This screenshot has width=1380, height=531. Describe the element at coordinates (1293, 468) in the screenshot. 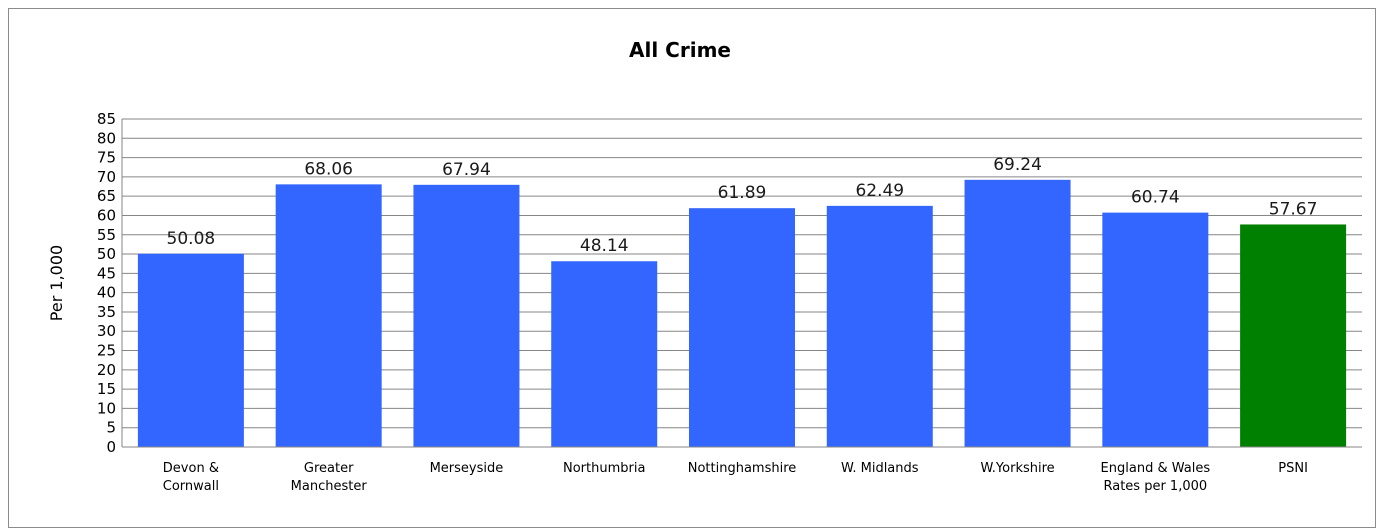

I see `x-tick-label: PSNI` at that location.